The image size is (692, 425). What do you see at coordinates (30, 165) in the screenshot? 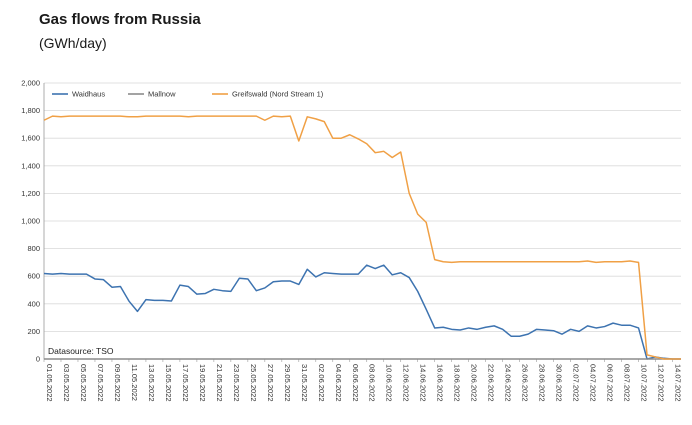
I see `y-tick-label: 1,400` at bounding box center [30, 165].